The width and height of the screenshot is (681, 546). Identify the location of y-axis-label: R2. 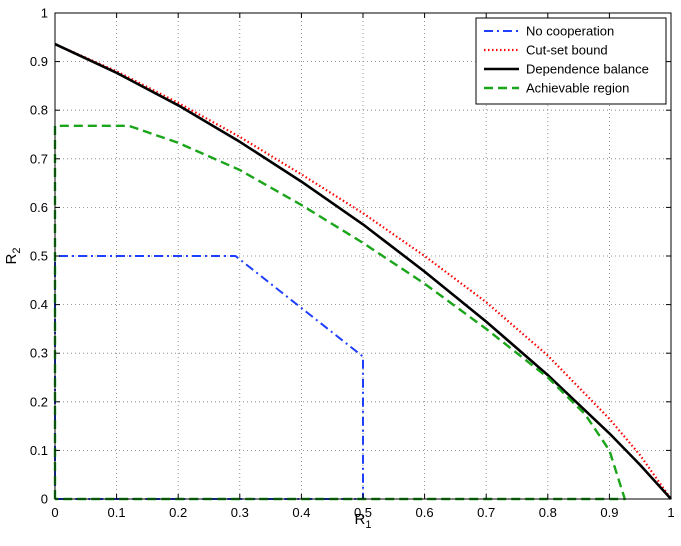
(13, 256).